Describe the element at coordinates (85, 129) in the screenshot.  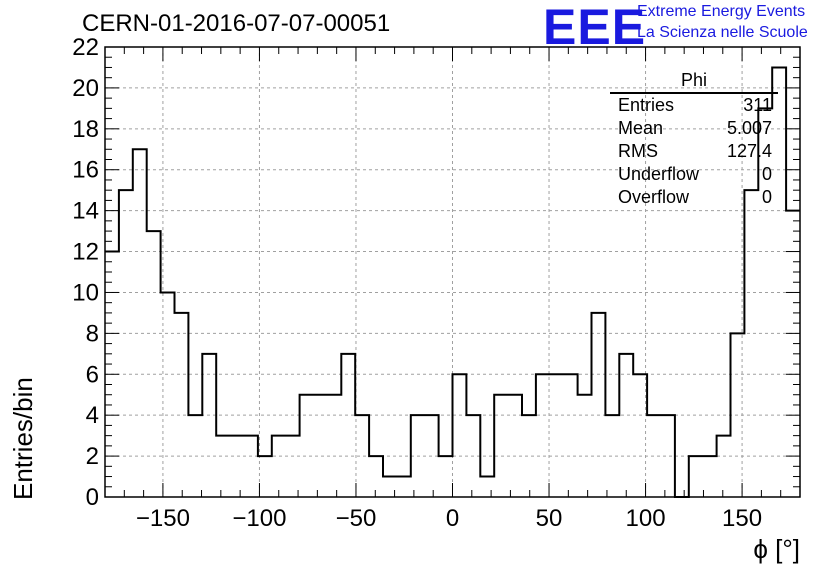
I see `y-tick-label: 18` at that location.